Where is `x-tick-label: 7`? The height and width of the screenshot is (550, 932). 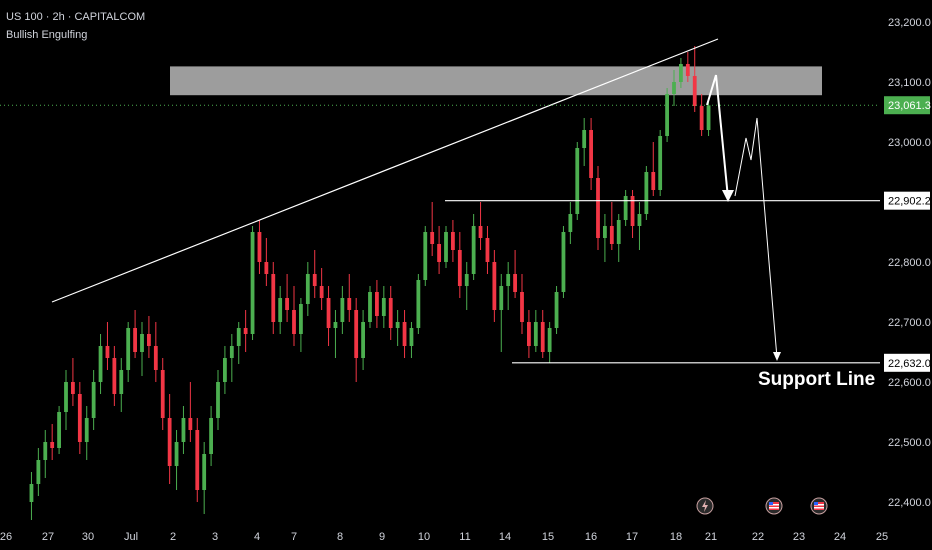
x-tick-label: 7 is located at coordinates (294, 537).